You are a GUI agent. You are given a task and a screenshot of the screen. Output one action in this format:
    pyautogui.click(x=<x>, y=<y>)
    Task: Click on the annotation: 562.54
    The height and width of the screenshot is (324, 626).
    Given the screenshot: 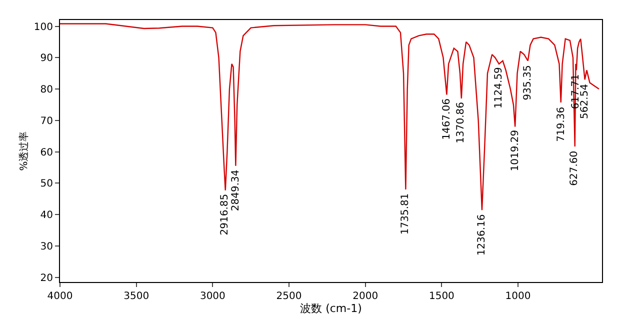 What is the action you would take?
    pyautogui.click(x=585, y=101)
    